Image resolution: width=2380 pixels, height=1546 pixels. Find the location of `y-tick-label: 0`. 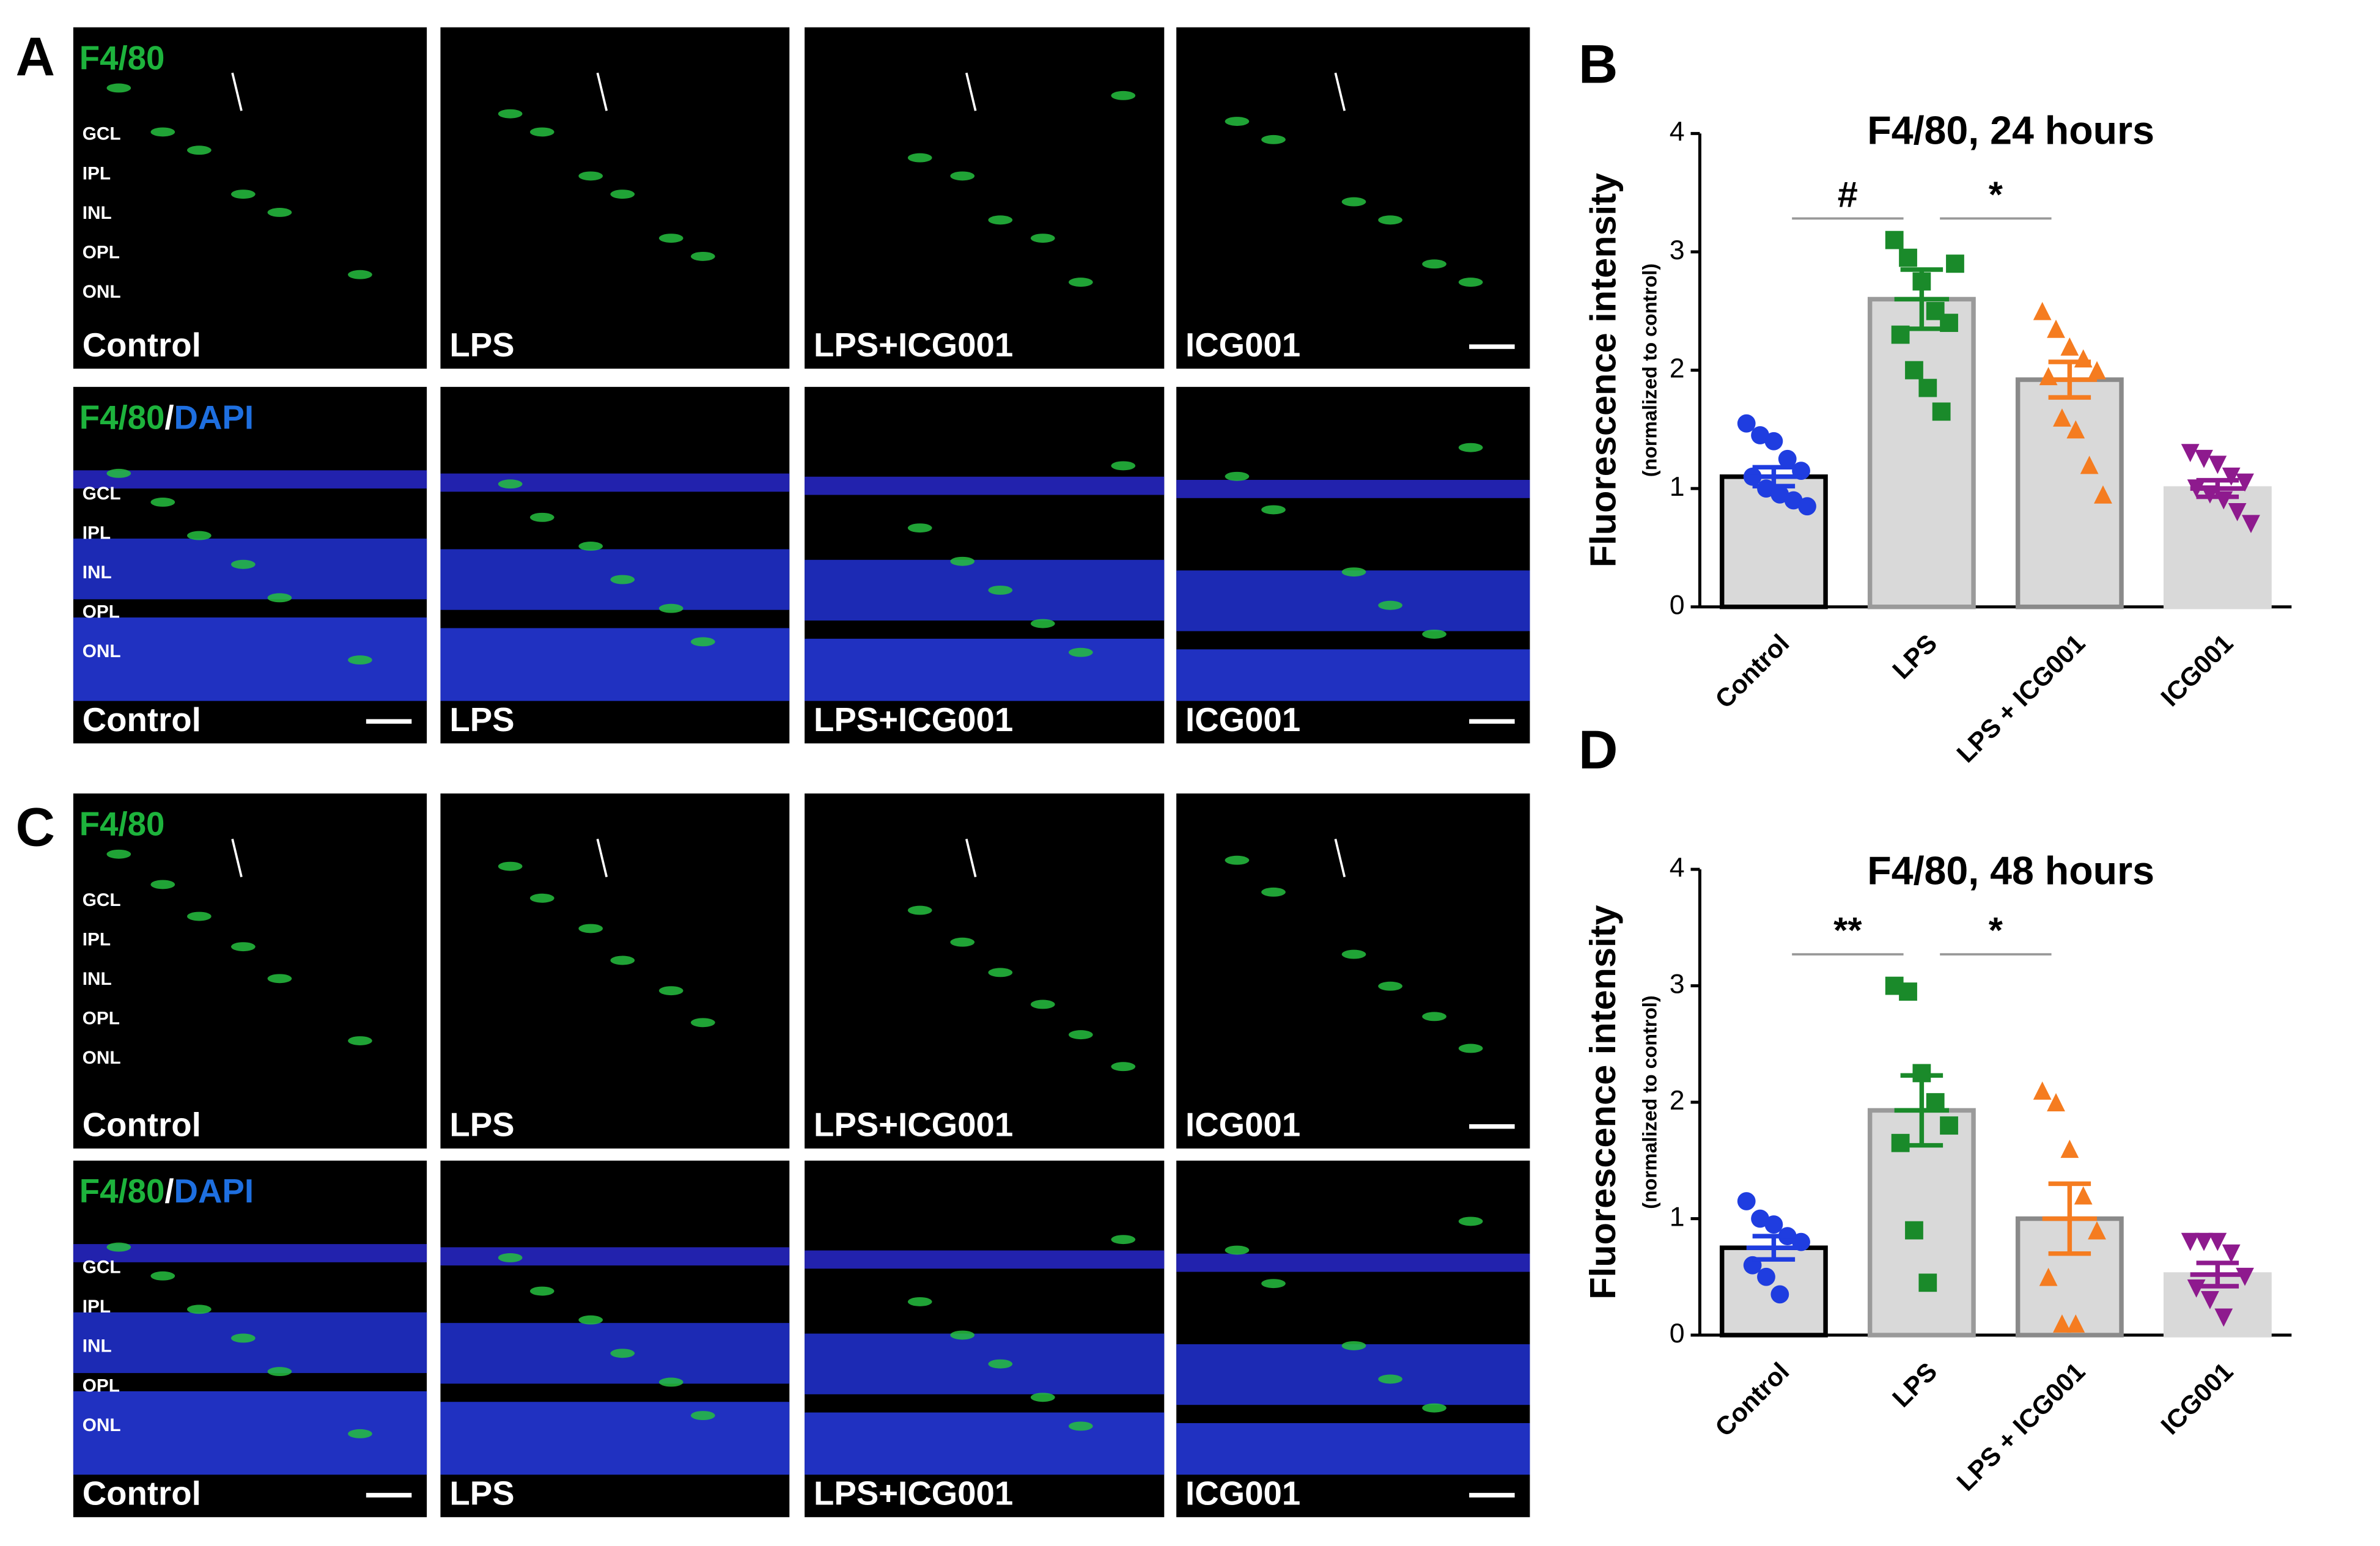

y-tick-label: 0 is located at coordinates (1677, 1334).